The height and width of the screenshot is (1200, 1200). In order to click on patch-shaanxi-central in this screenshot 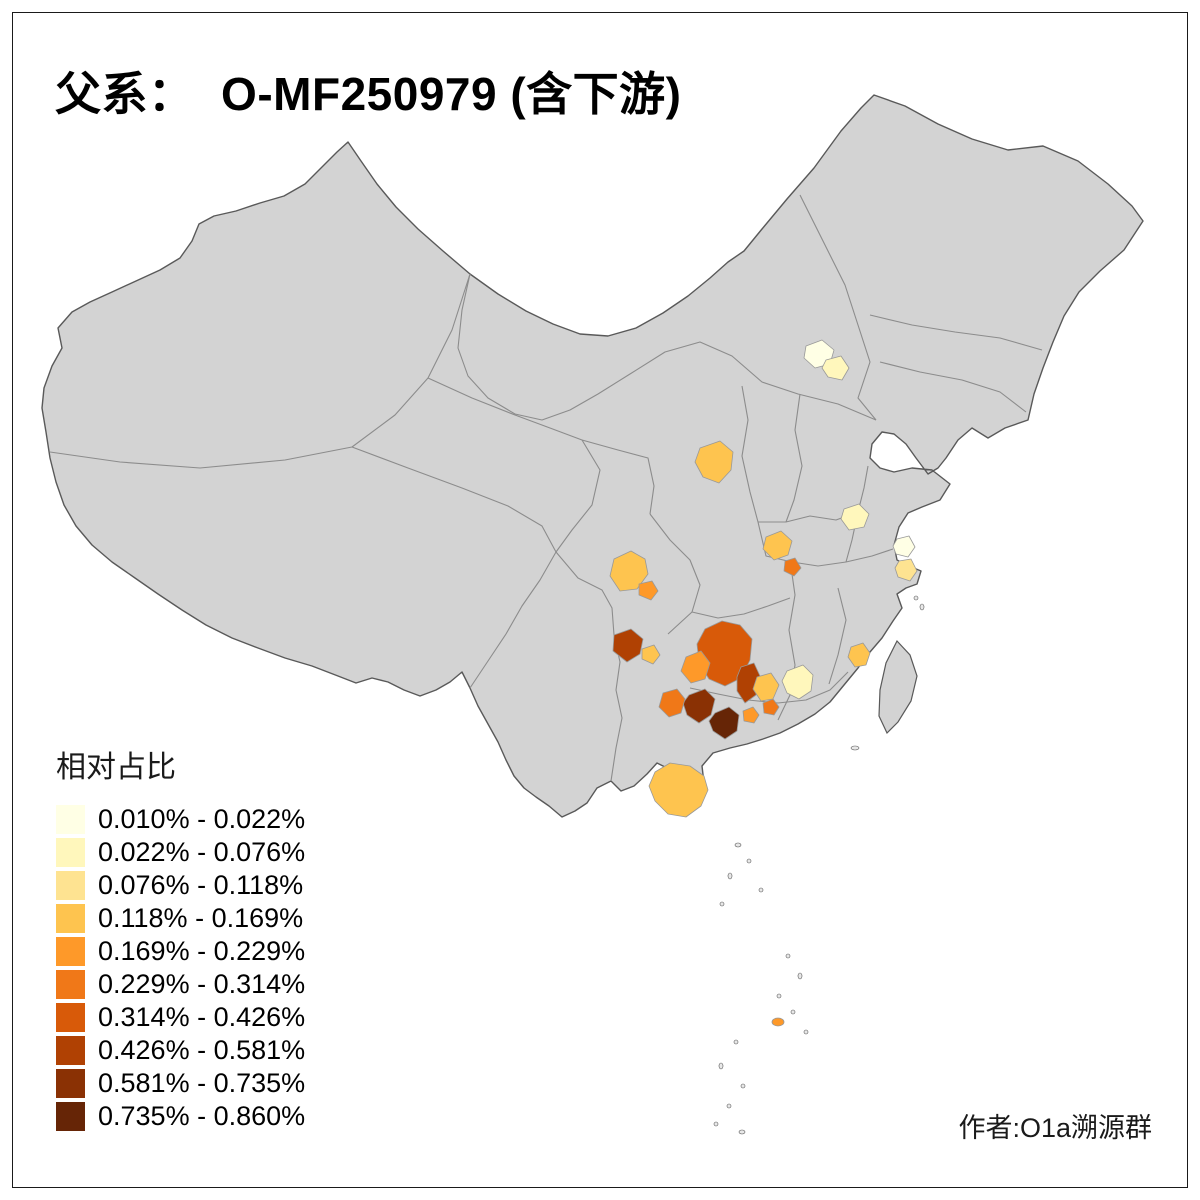, I will do `click(714, 462)`.